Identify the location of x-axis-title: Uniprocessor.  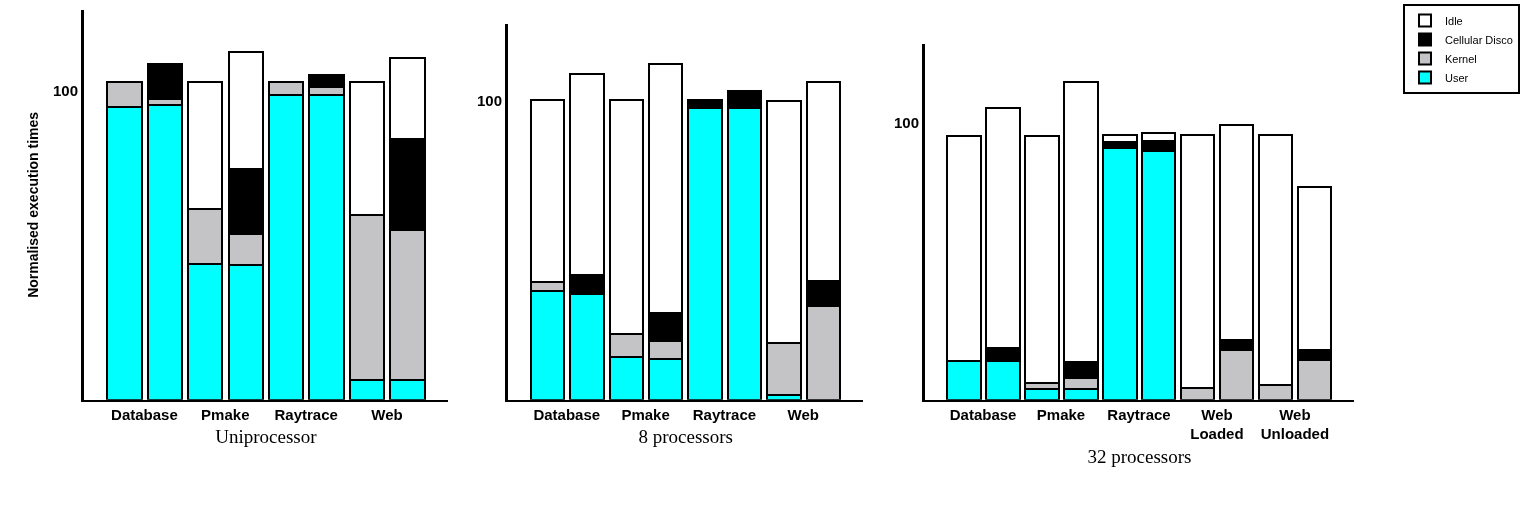
(266, 437).